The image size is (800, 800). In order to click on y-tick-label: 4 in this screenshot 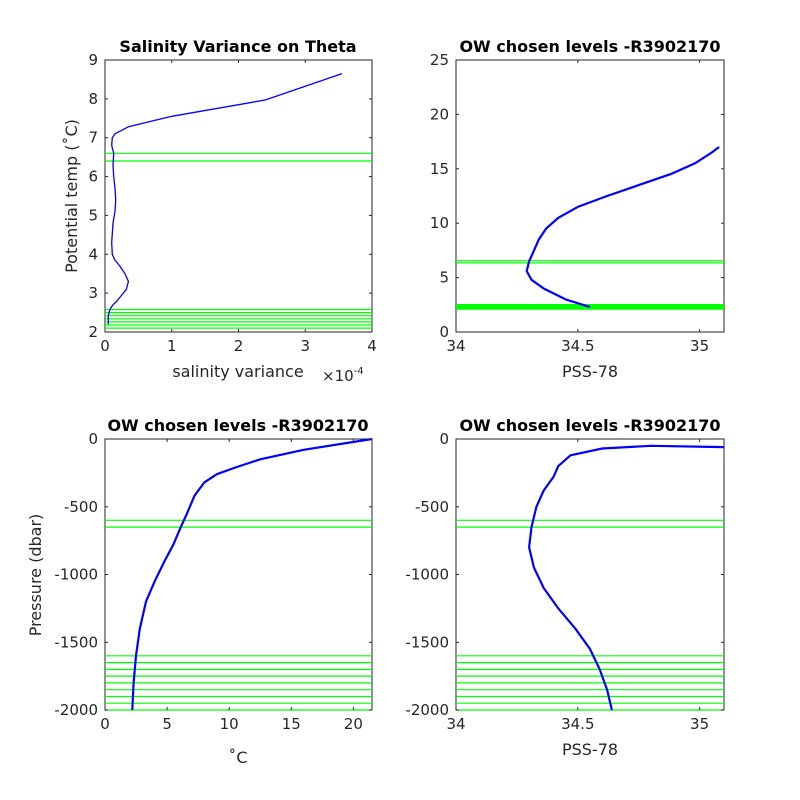, I will do `click(93, 254)`.